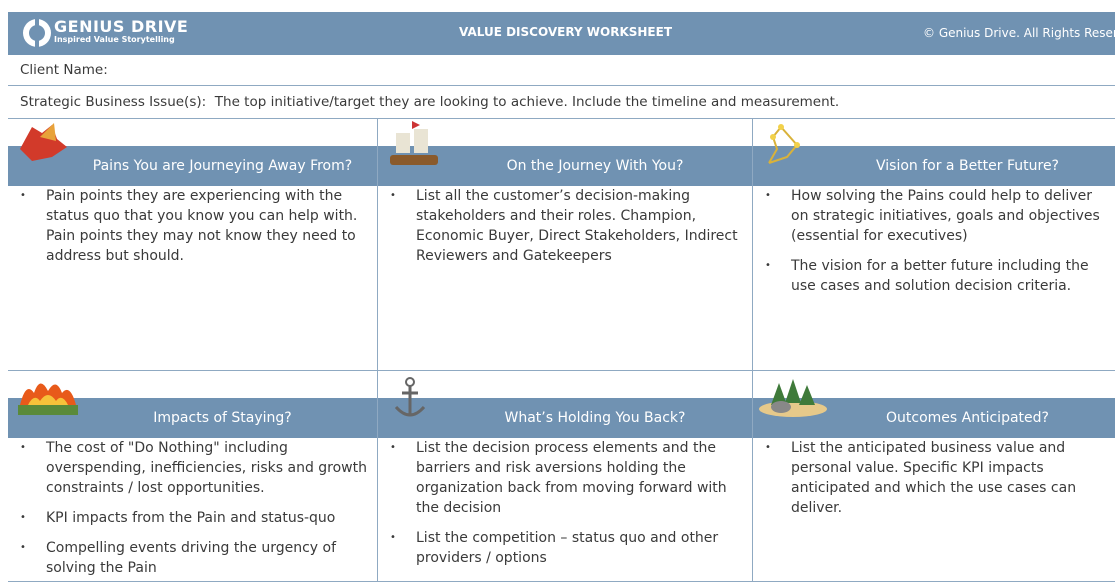 The width and height of the screenshot is (1115, 582). I want to click on section-title: Outcomes Anticipated?, so click(967, 418).